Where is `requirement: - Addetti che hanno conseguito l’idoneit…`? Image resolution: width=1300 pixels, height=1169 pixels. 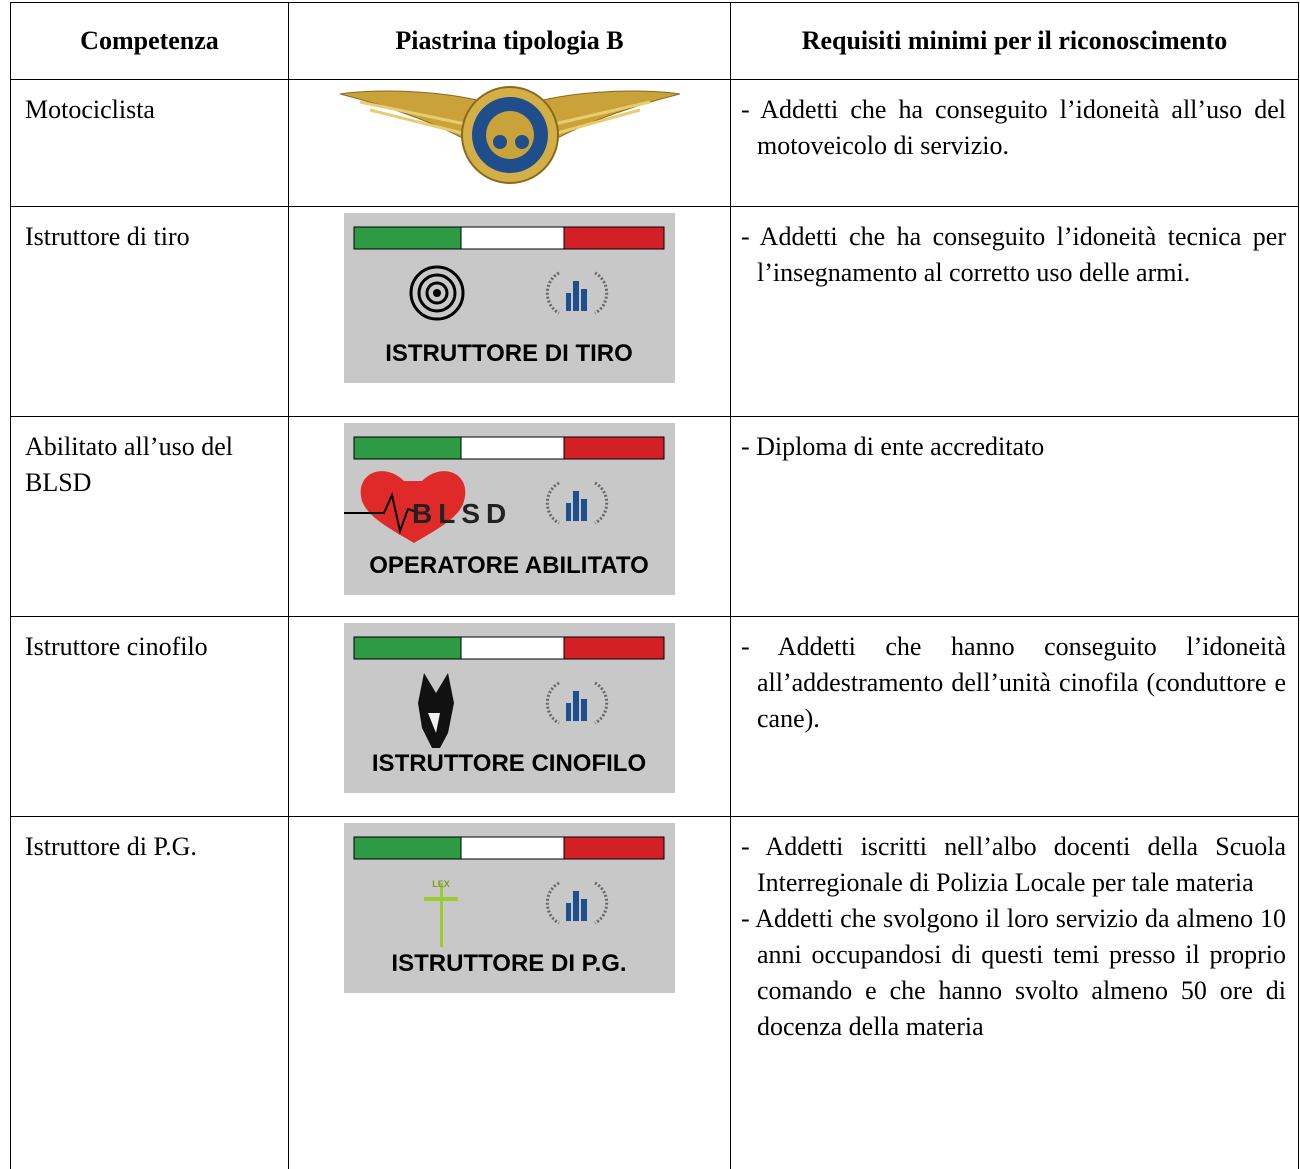 requirement: - Addetti che hanno conseguito l’idoneit… is located at coordinates (1013, 682).